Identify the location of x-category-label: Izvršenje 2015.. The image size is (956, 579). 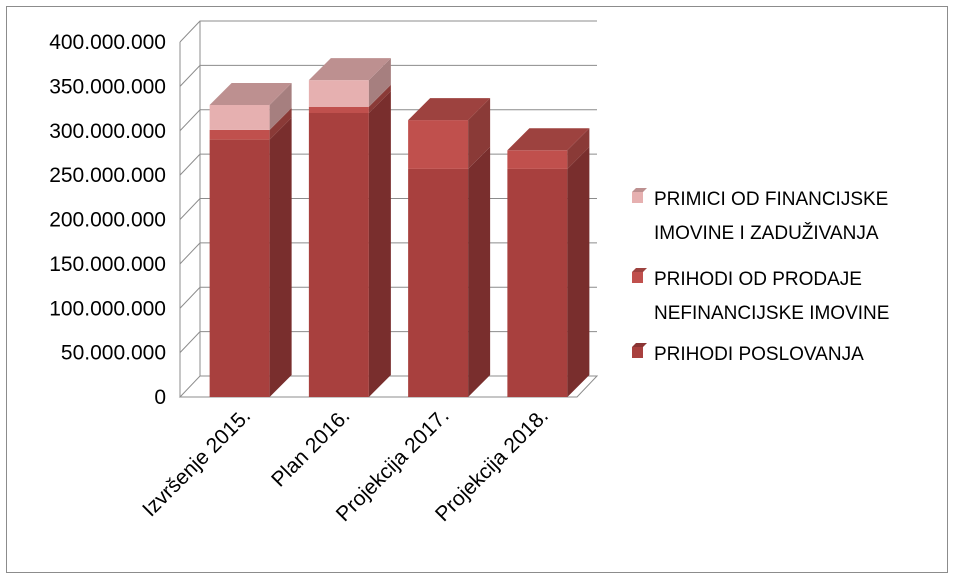
(196, 462).